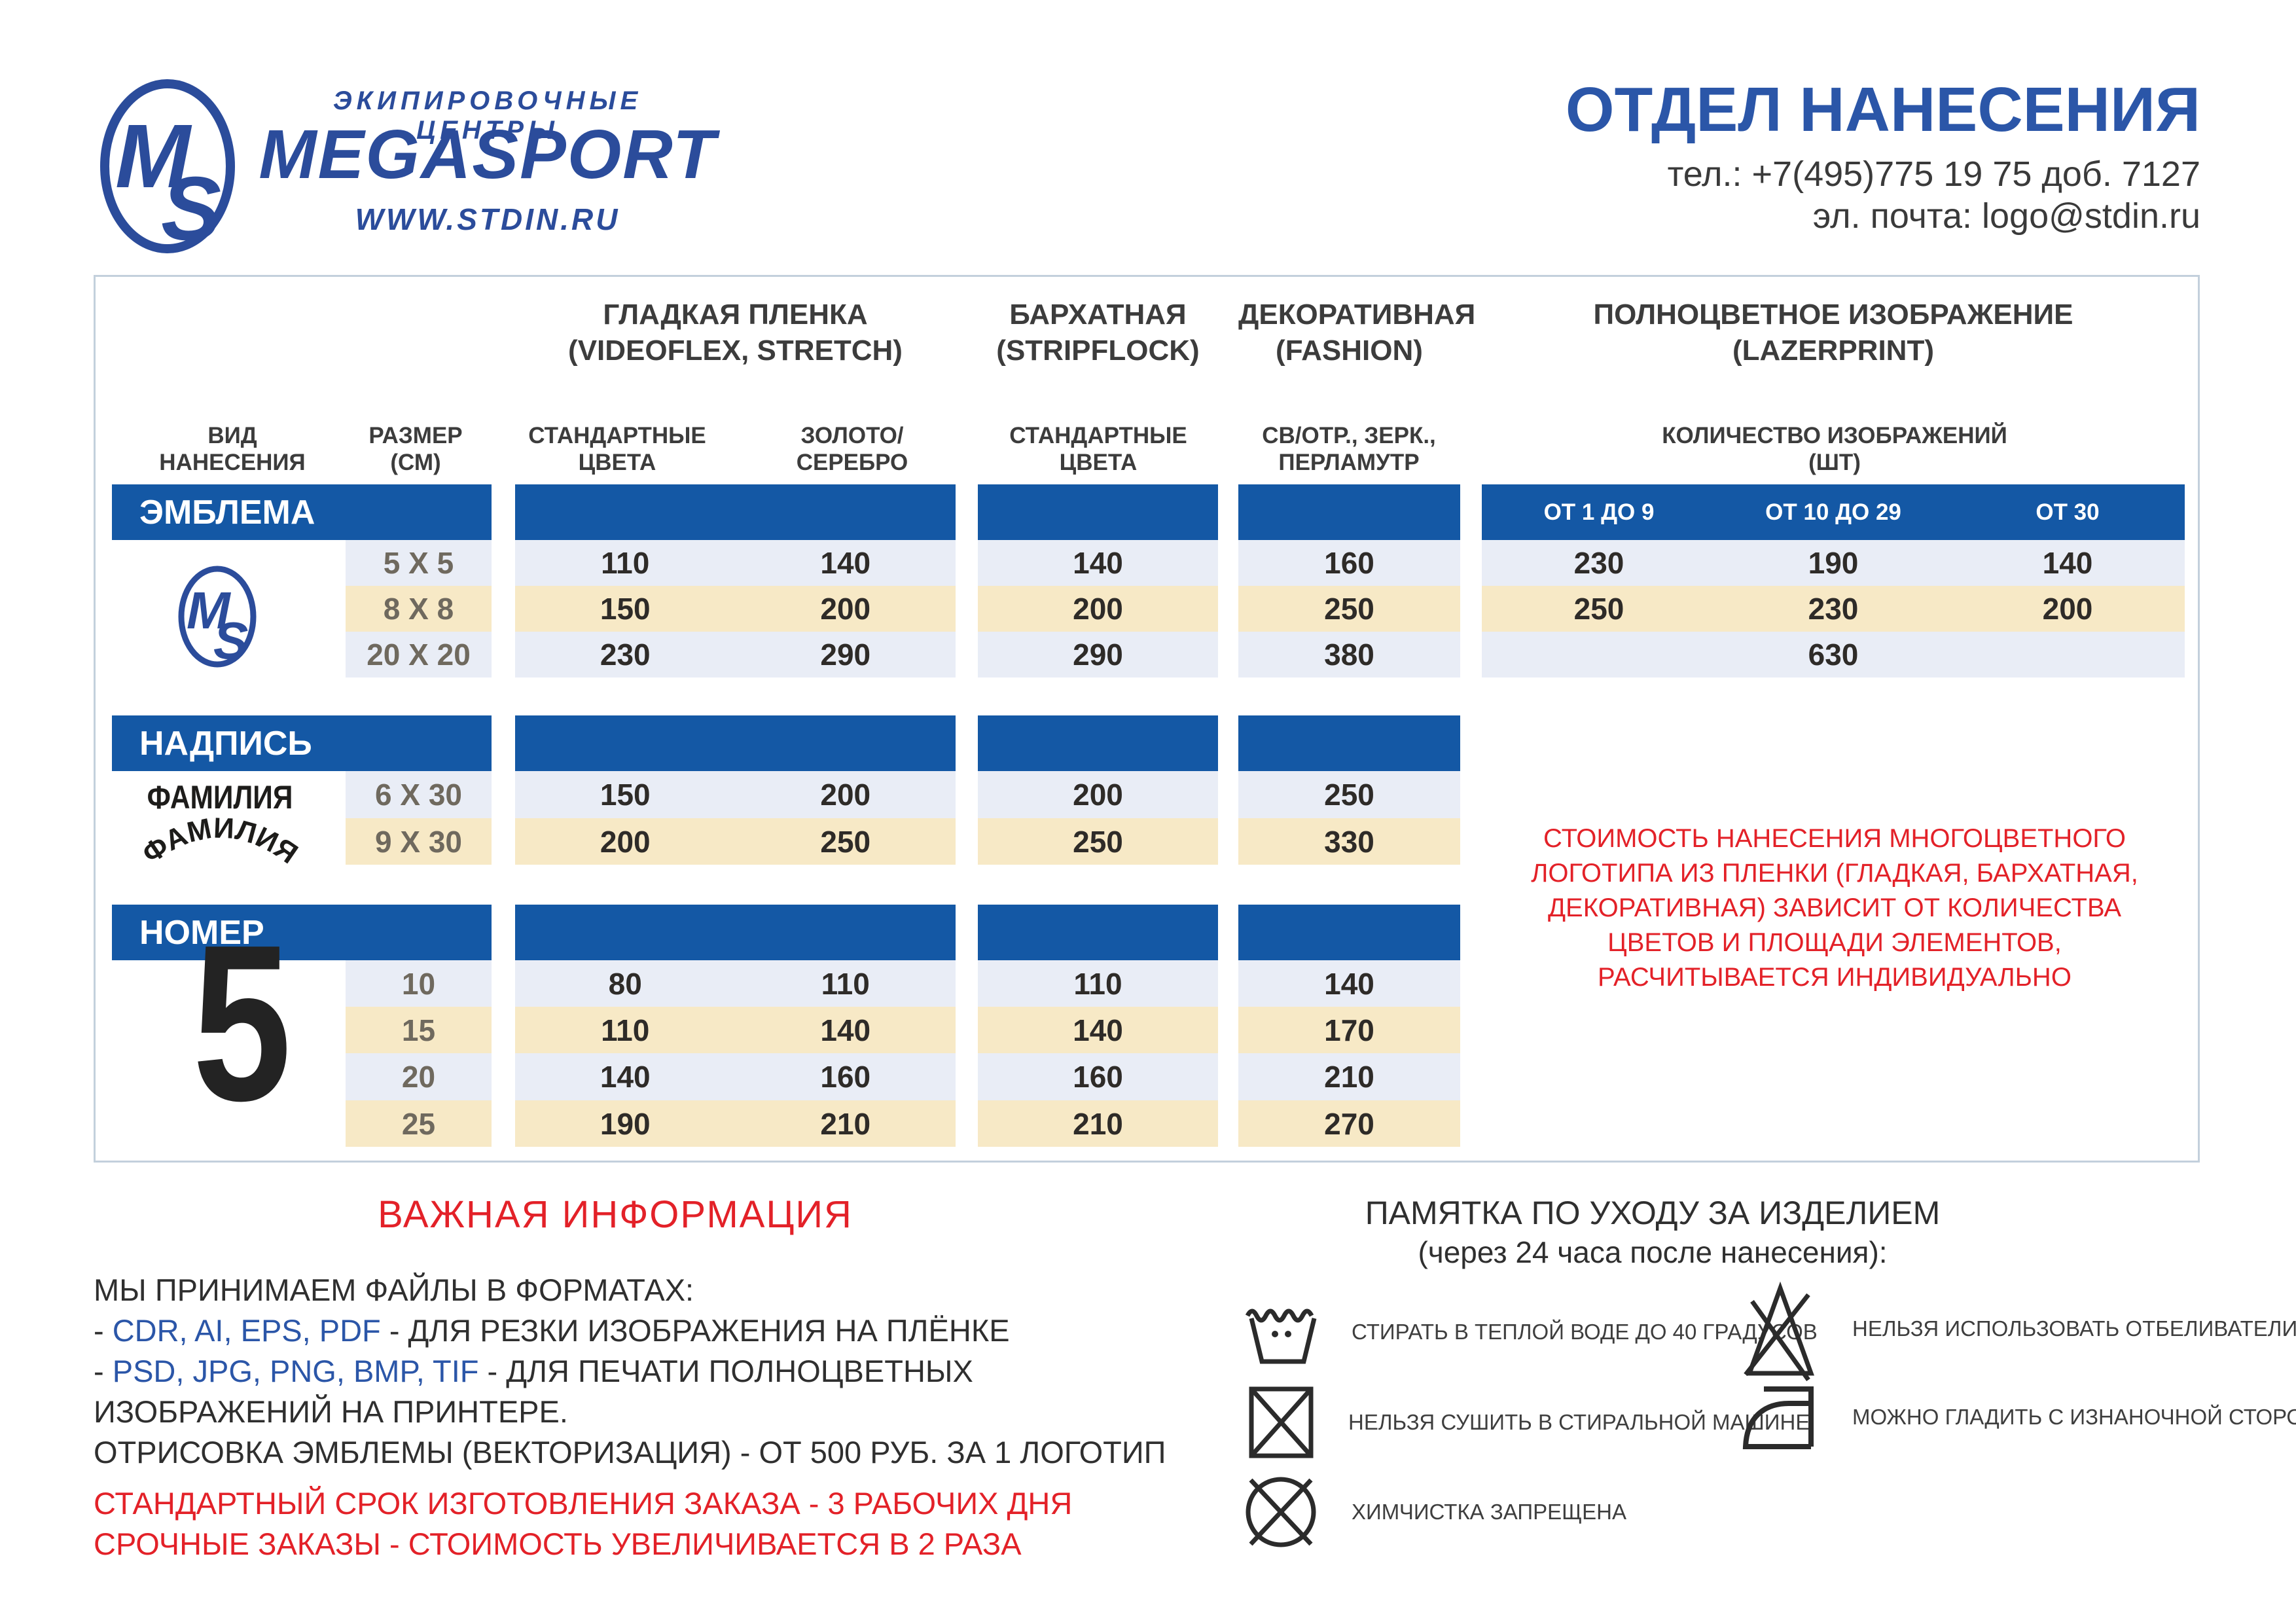 This screenshot has height=1624, width=2296. What do you see at coordinates (1585, 1332) in the screenshot?
I see `care-label: СТИРАТЬ В ТЕПЛОЙ ВОДЕ ДО 40 ГРАДУСОВ` at bounding box center [1585, 1332].